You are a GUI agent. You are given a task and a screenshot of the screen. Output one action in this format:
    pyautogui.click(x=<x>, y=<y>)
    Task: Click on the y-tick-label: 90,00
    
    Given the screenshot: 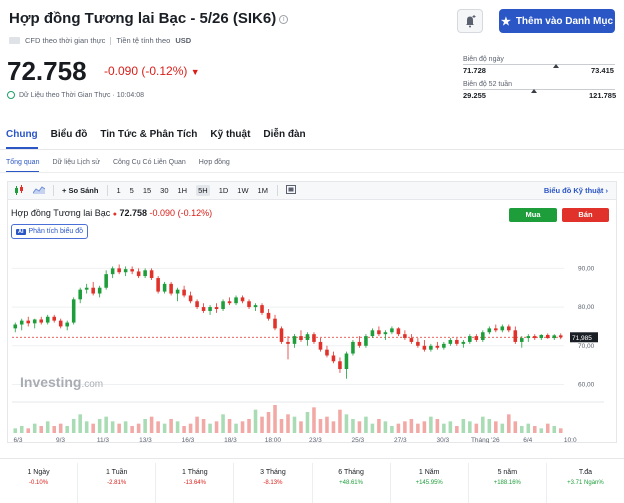 What is the action you would take?
    pyautogui.click(x=586, y=268)
    